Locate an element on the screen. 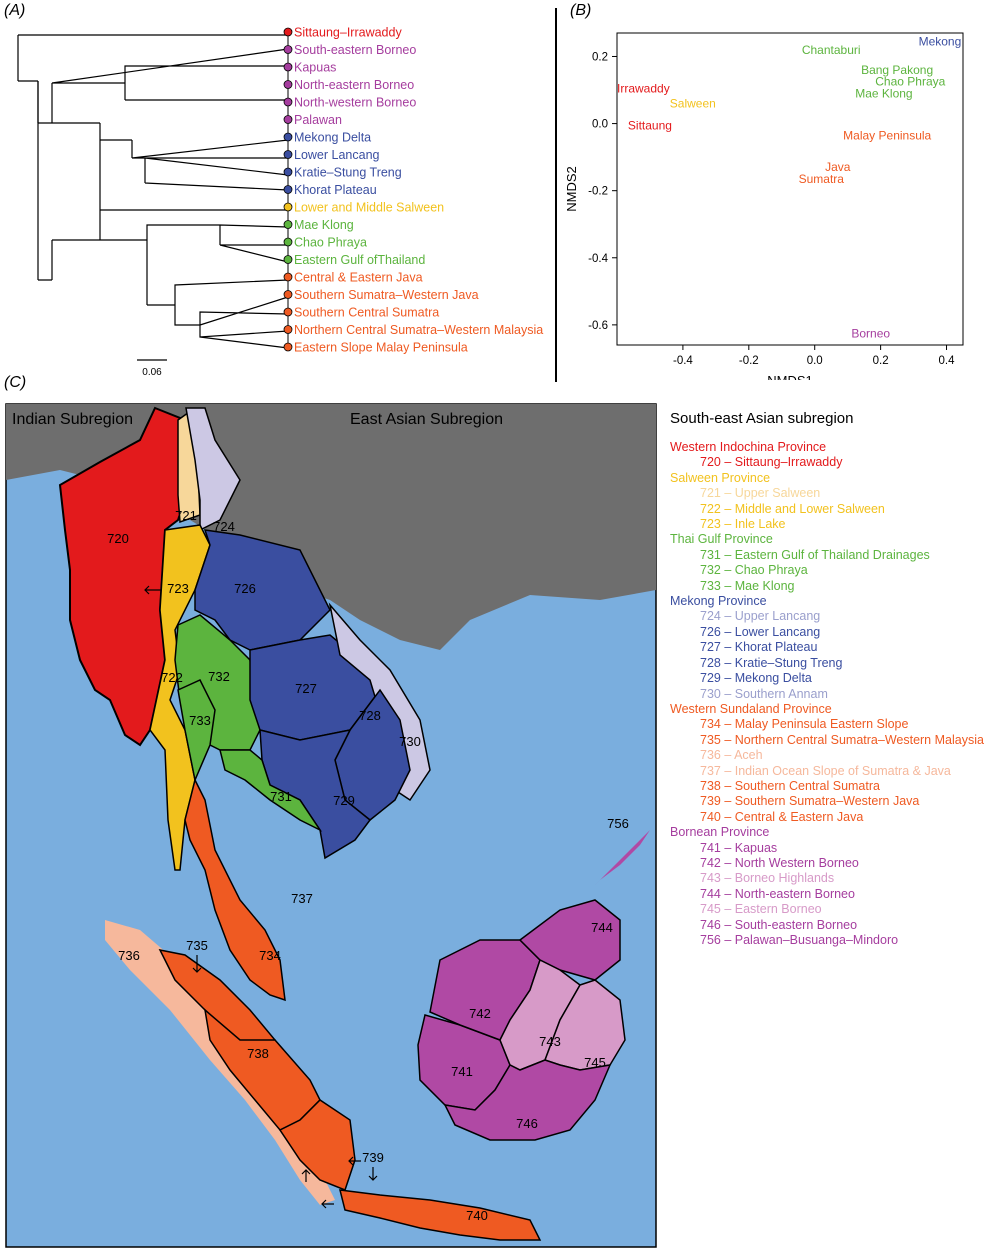  tree-tip-label: North-eastern Borneo is located at coordinates (354, 85).